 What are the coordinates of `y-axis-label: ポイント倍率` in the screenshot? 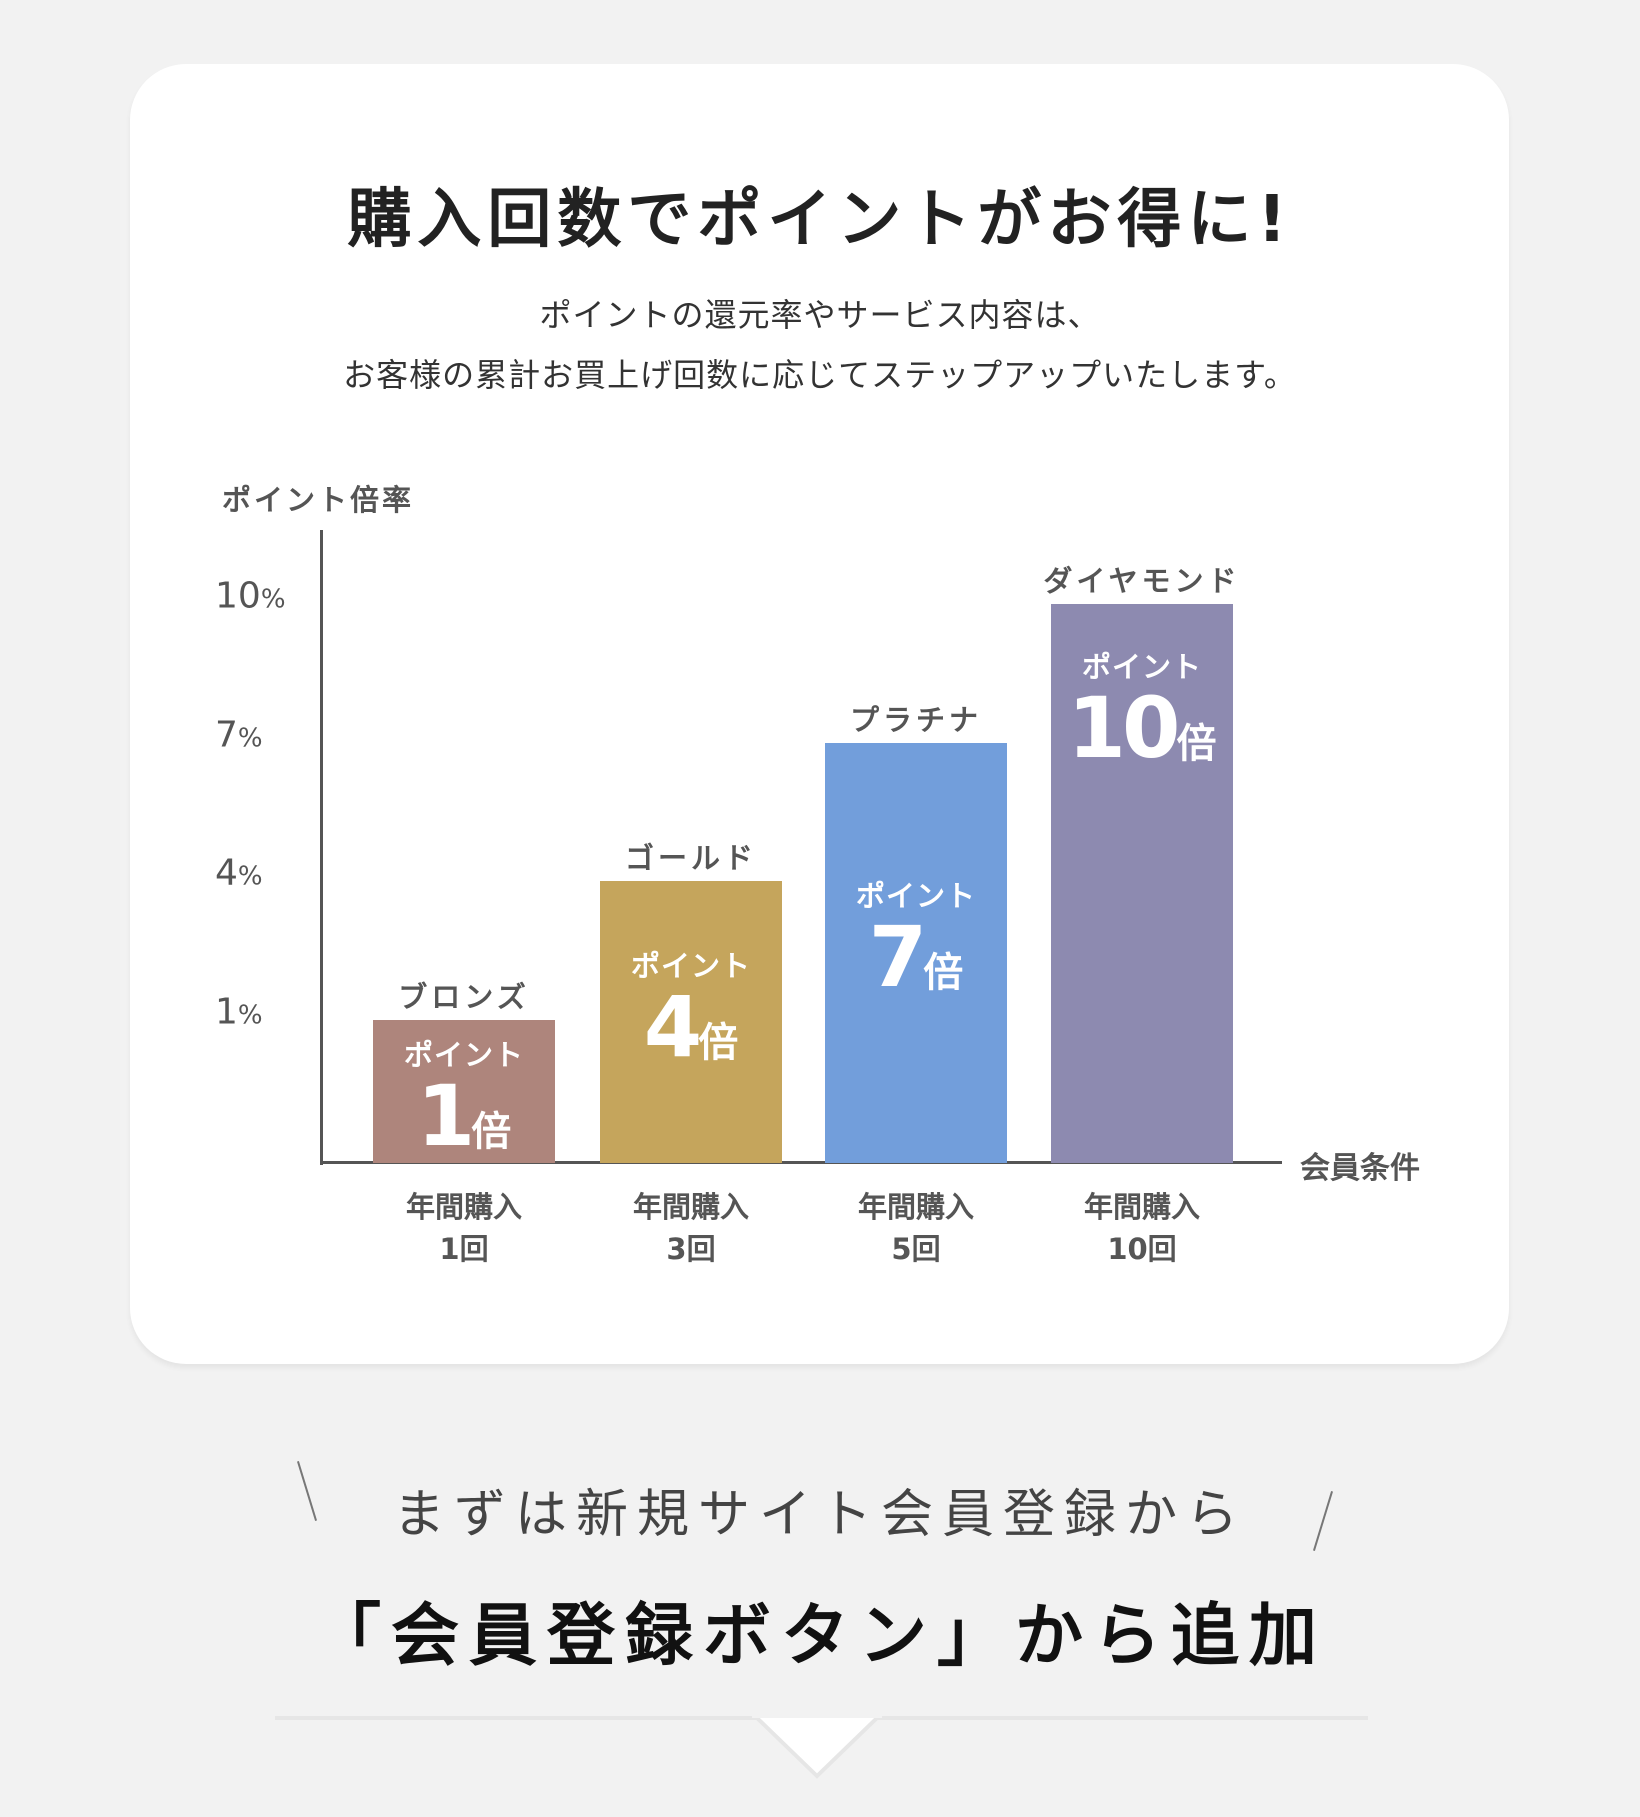 It's located at (318, 500).